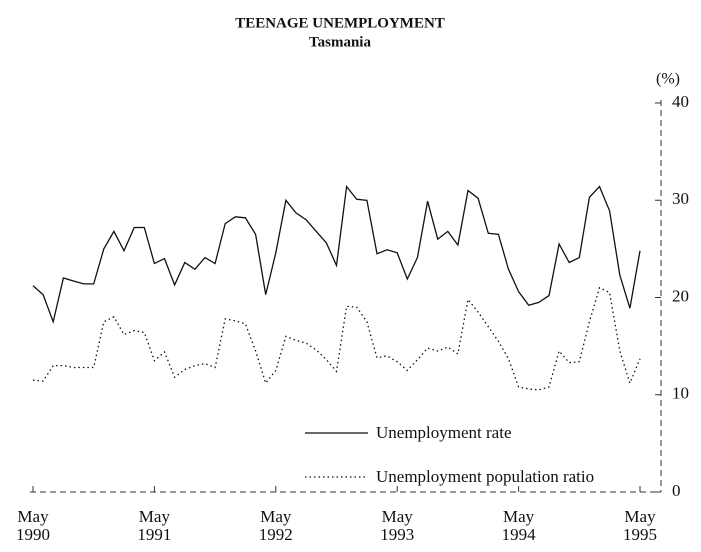 The width and height of the screenshot is (701, 552). I want to click on y-tick-label: 30, so click(680, 198).